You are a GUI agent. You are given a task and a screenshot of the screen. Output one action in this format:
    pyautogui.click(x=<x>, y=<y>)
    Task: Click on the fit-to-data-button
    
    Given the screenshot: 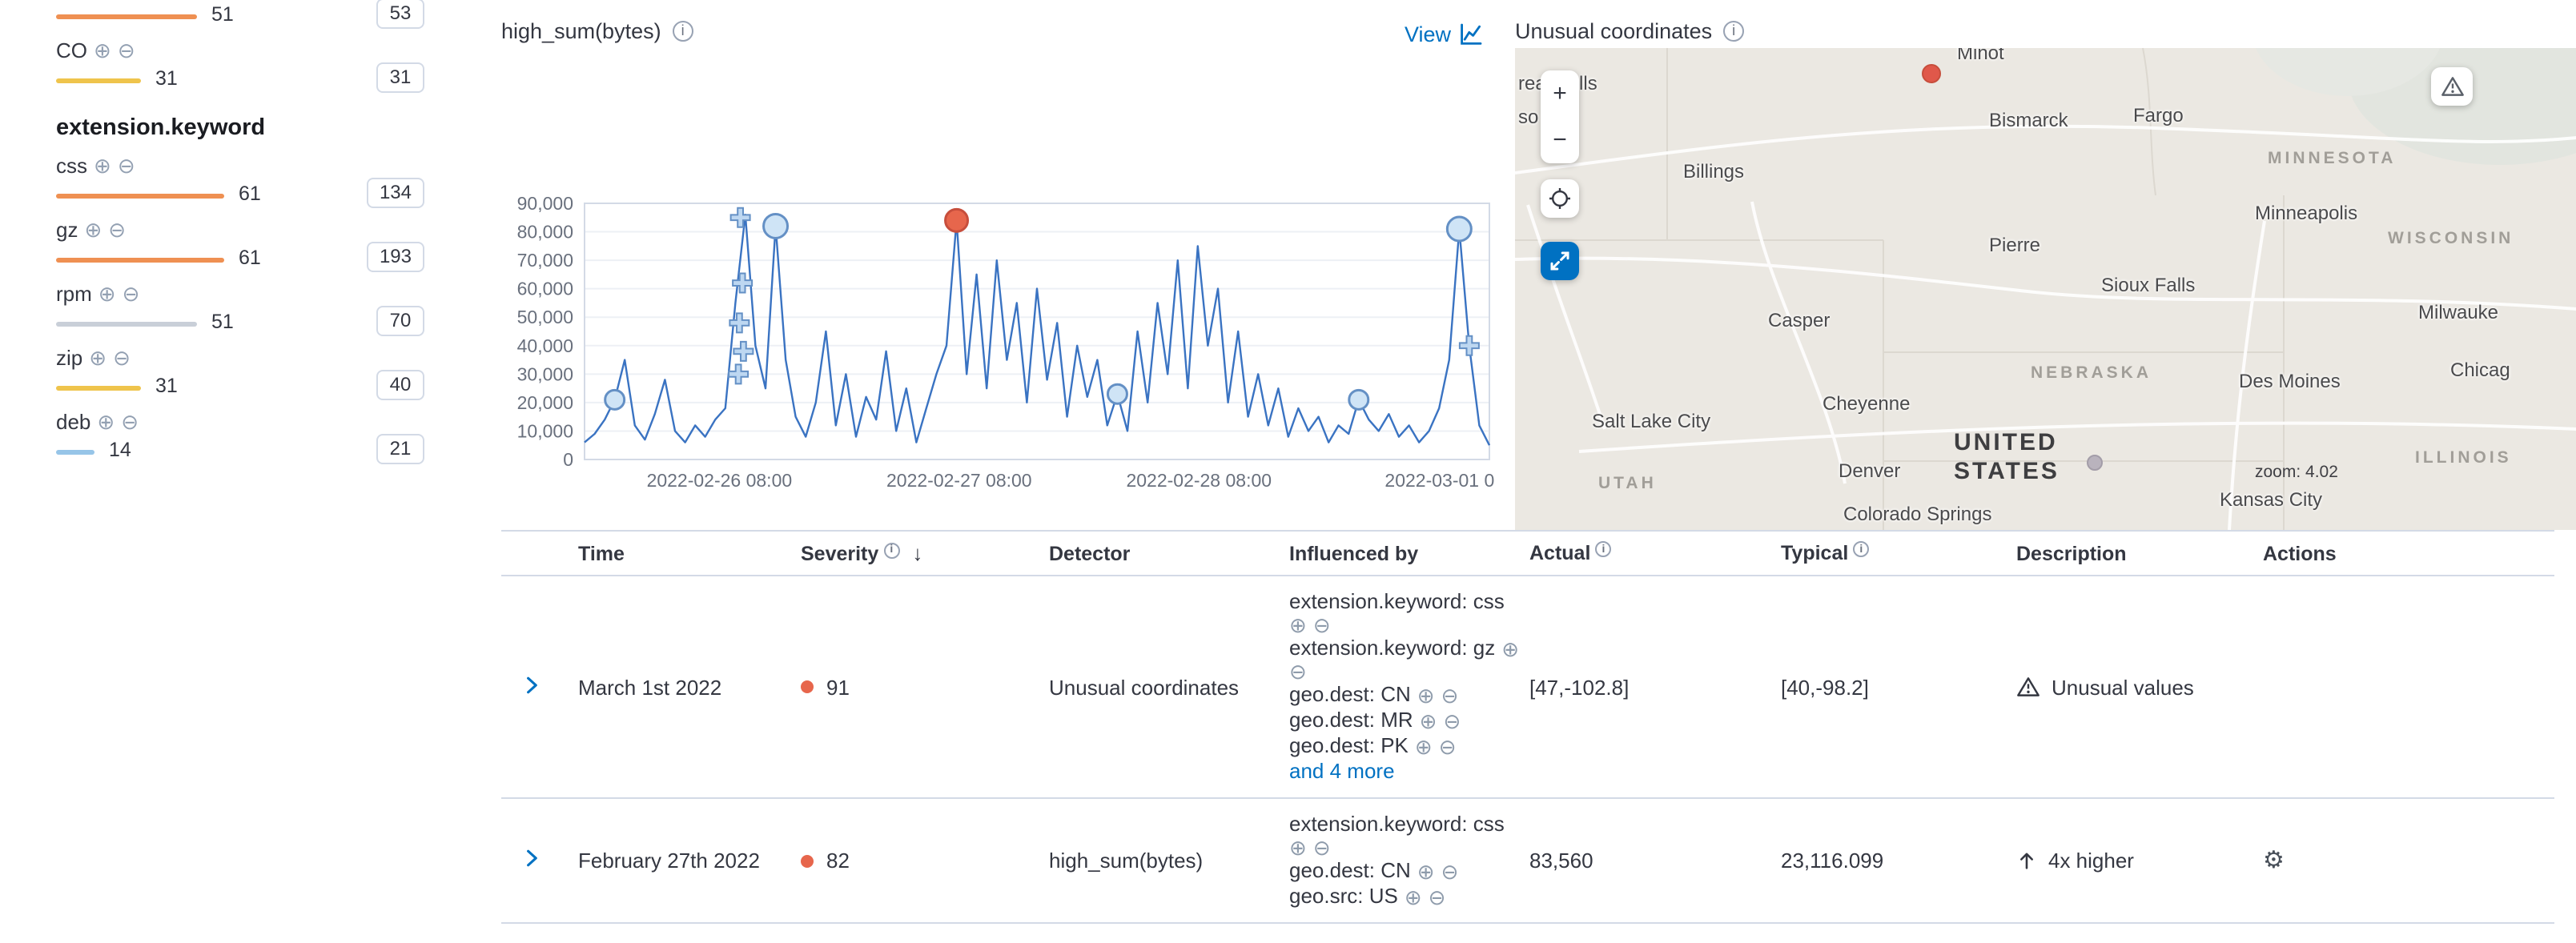 What is the action you would take?
    pyautogui.click(x=1560, y=198)
    